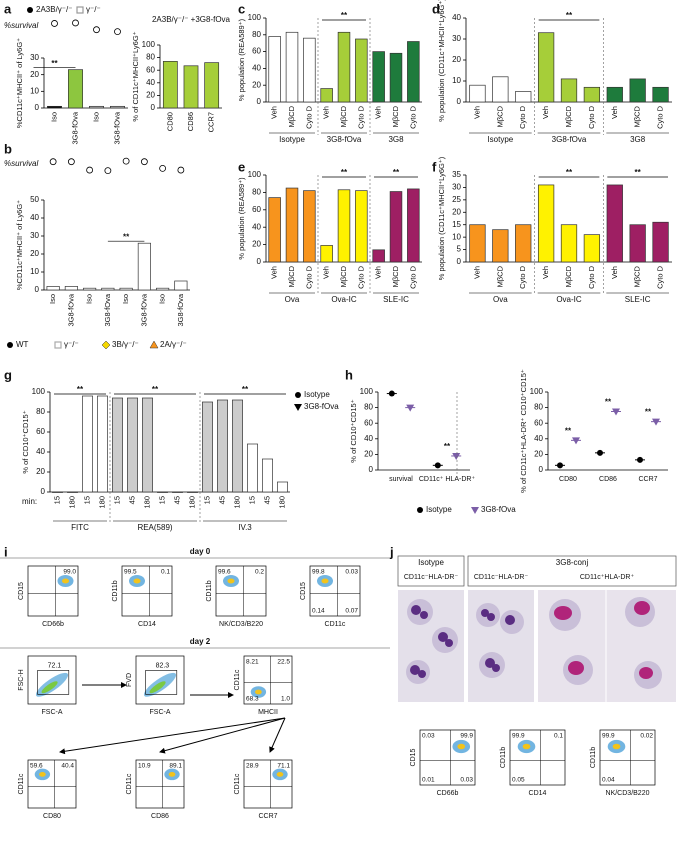 The image size is (679, 850). Describe the element at coordinates (518, 780) in the screenshot. I see `quadrant-value: 0.05` at that location.